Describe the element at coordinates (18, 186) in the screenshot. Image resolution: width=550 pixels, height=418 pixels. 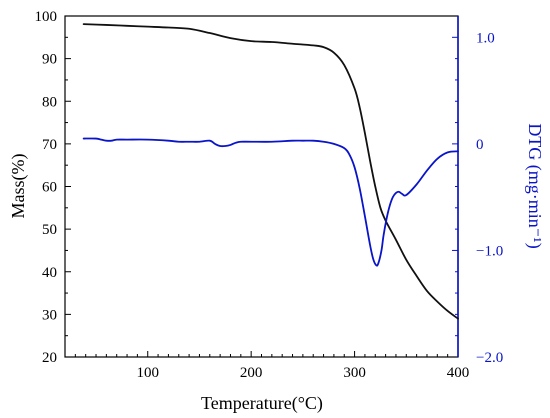
I see `left-axis-title: Mass(%)` at that location.